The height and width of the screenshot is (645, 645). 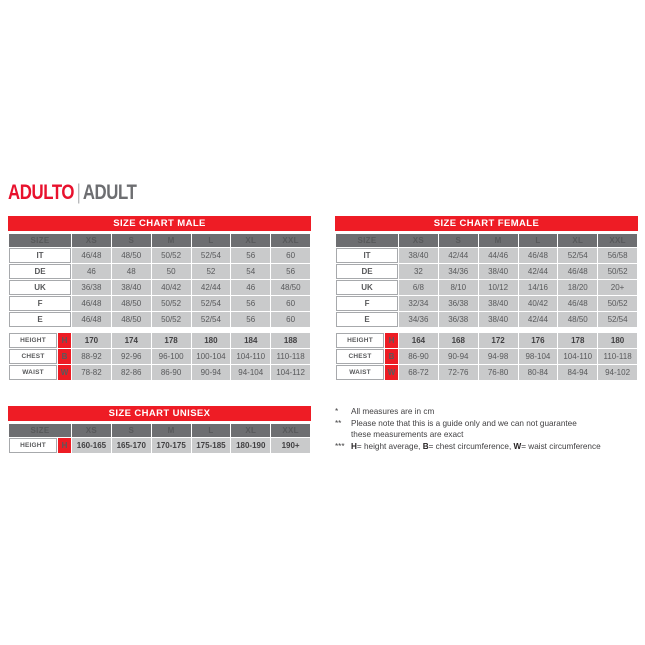 I want to click on table-cell: 76-80, so click(x=498, y=372).